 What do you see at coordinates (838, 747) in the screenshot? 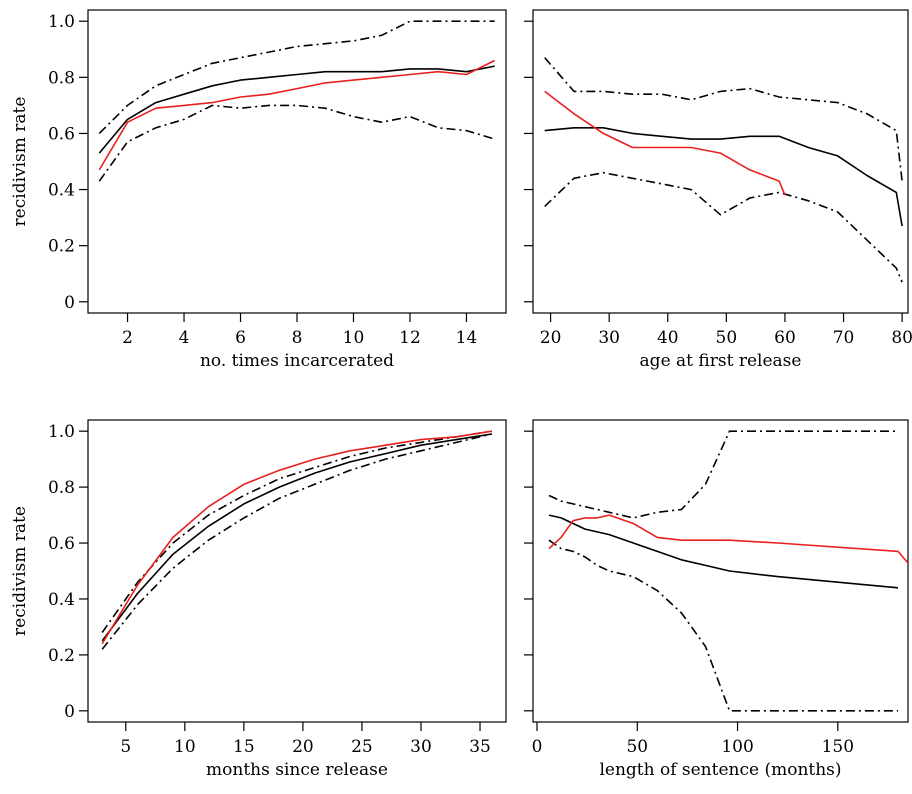
I see `x-tick-label: 150` at bounding box center [838, 747].